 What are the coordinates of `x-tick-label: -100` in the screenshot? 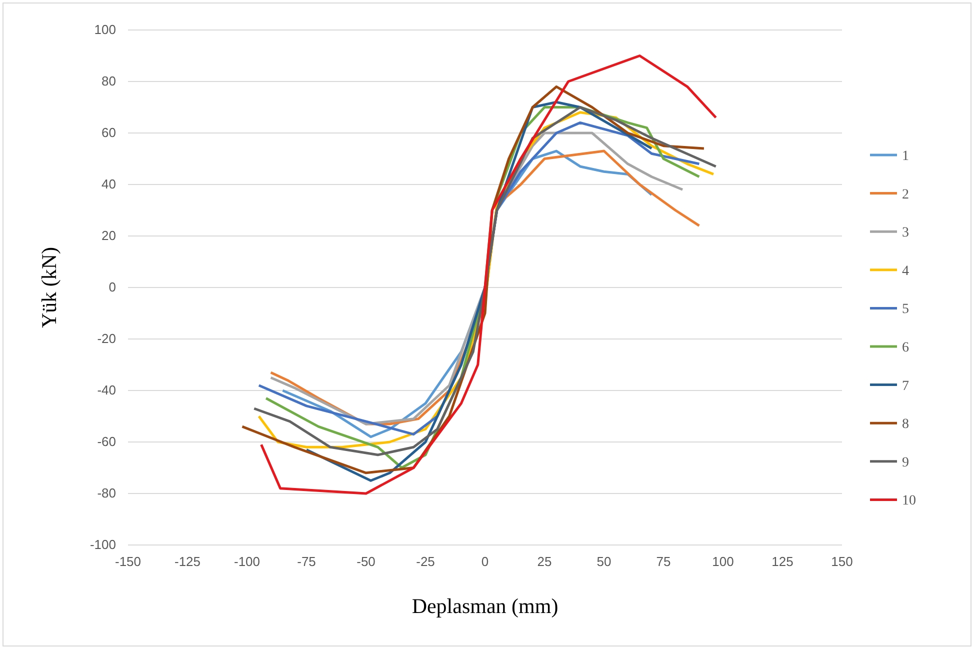 It's located at (247, 562).